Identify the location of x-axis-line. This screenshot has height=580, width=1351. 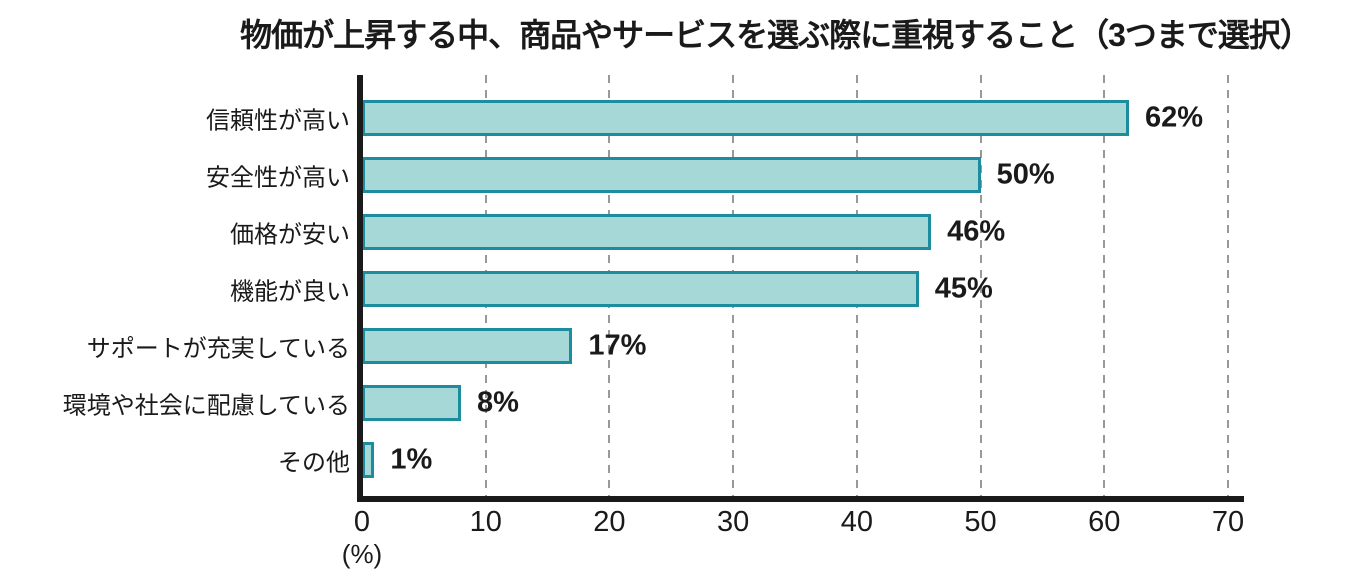
(800, 499).